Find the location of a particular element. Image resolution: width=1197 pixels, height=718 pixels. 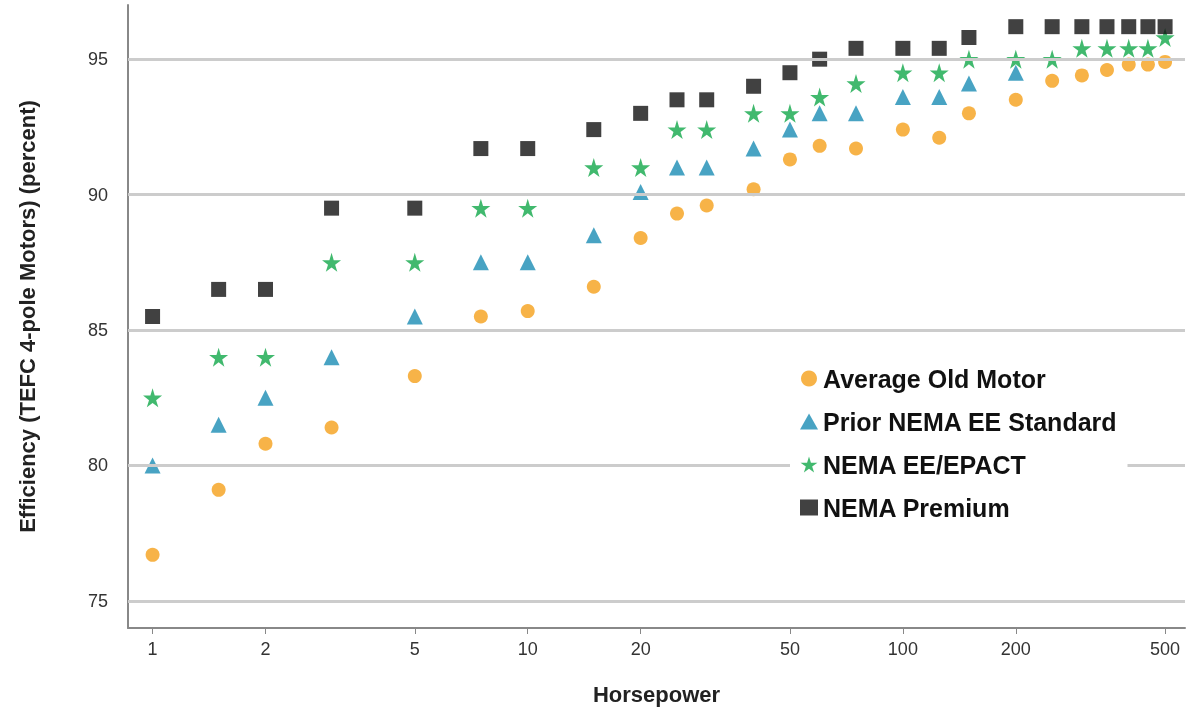

y-tick-label: 90 is located at coordinates (97, 194).